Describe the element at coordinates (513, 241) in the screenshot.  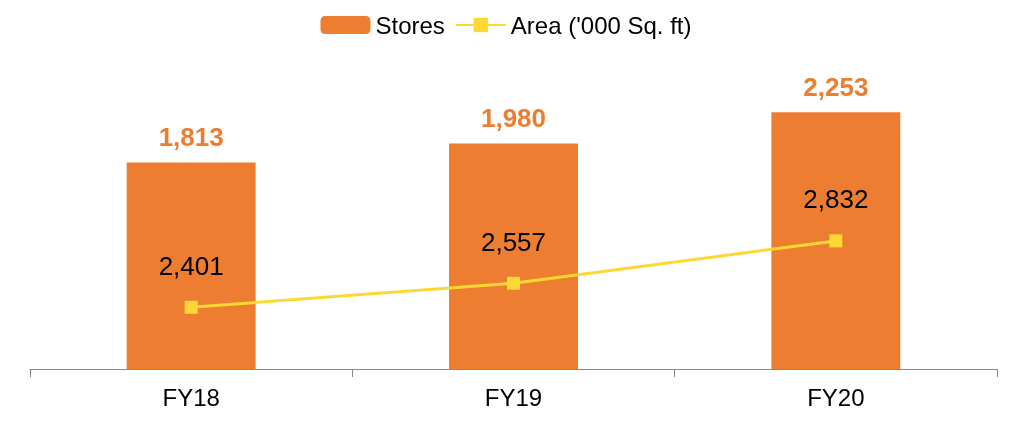
I see `data-label: 2,557` at that location.